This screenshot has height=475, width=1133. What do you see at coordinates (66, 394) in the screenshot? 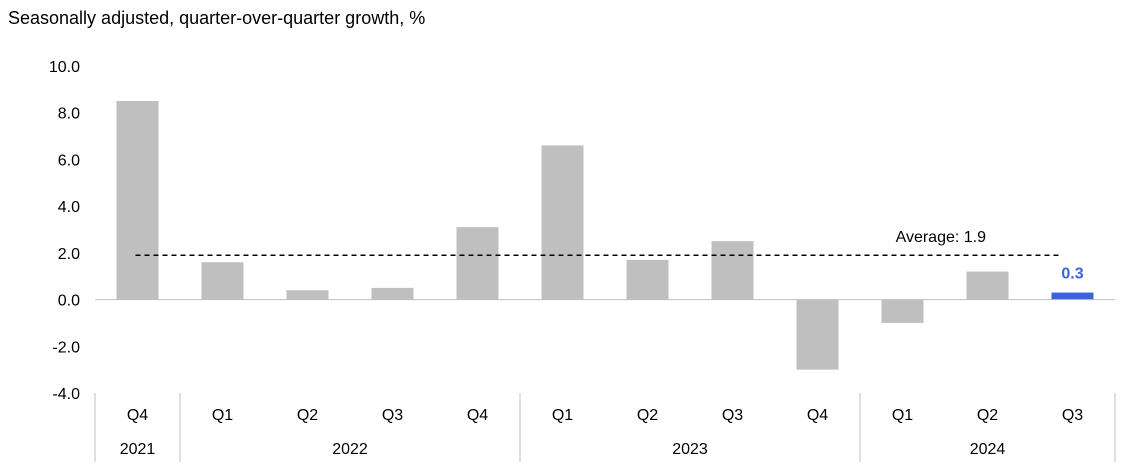
I see `y-tick-label: -4.0` at bounding box center [66, 394].